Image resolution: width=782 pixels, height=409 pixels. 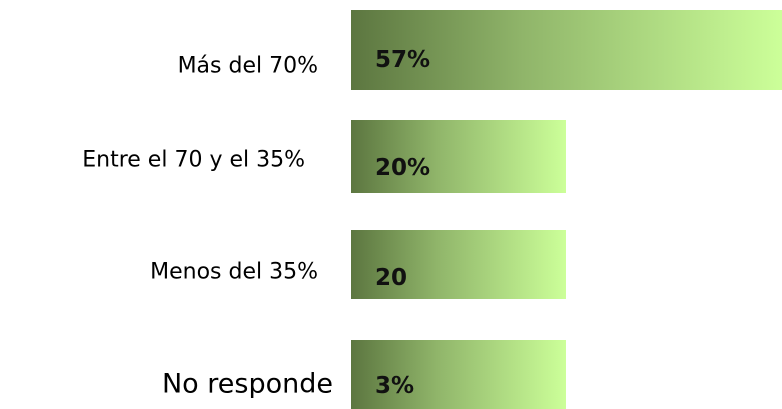 I want to click on row-label: Más del 70%, so click(x=247, y=66).